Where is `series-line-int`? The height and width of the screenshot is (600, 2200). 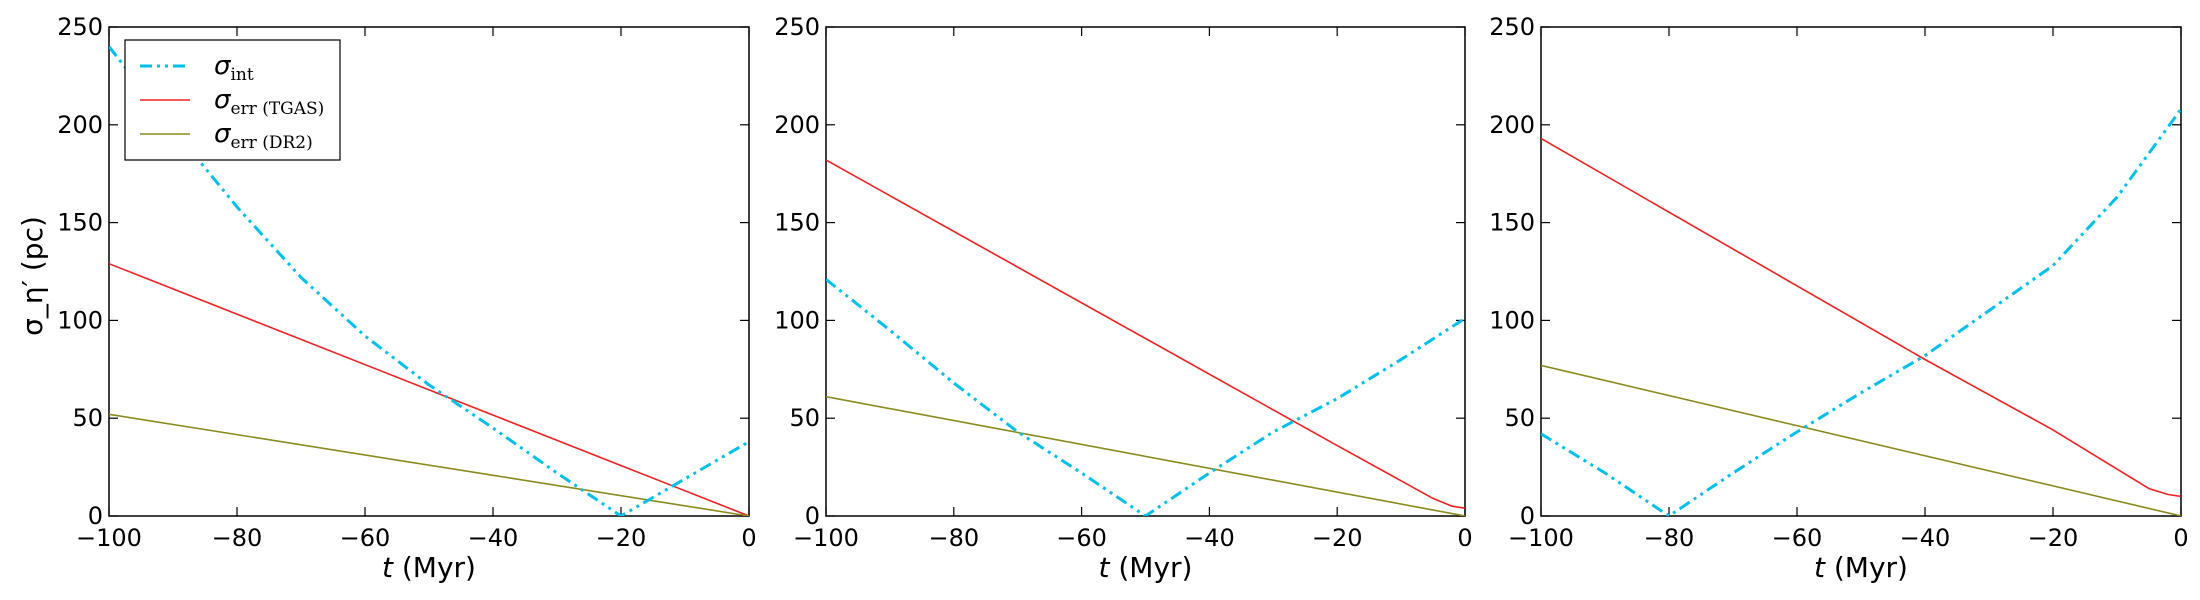
series-line-int is located at coordinates (1145, 397).